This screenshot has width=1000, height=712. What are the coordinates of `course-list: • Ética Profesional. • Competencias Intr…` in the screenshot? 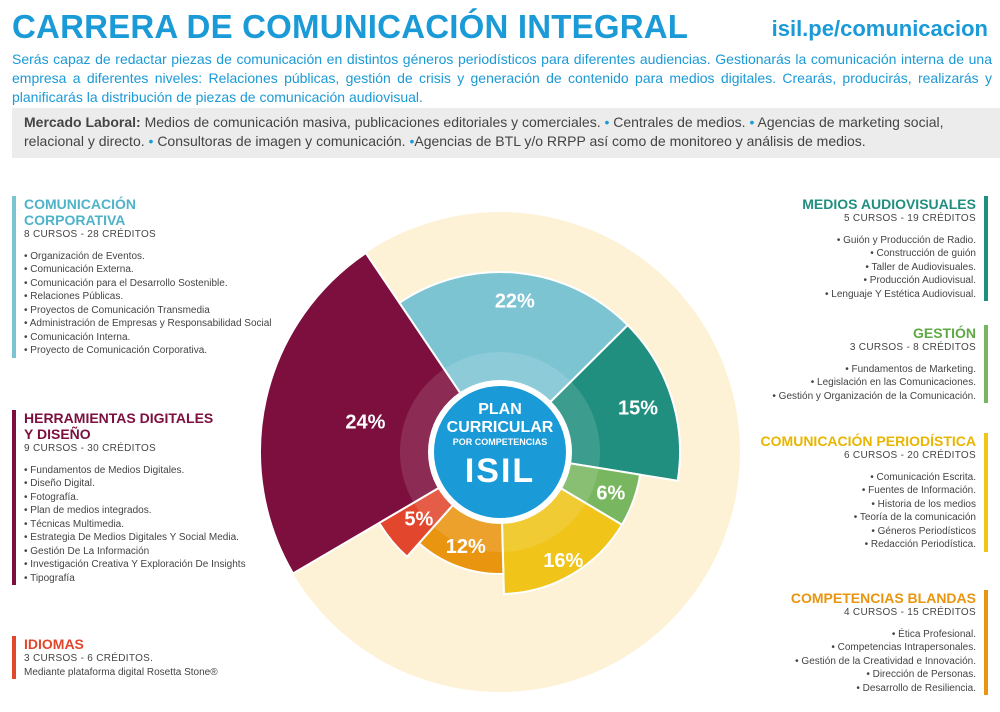 It's located at (883, 662).